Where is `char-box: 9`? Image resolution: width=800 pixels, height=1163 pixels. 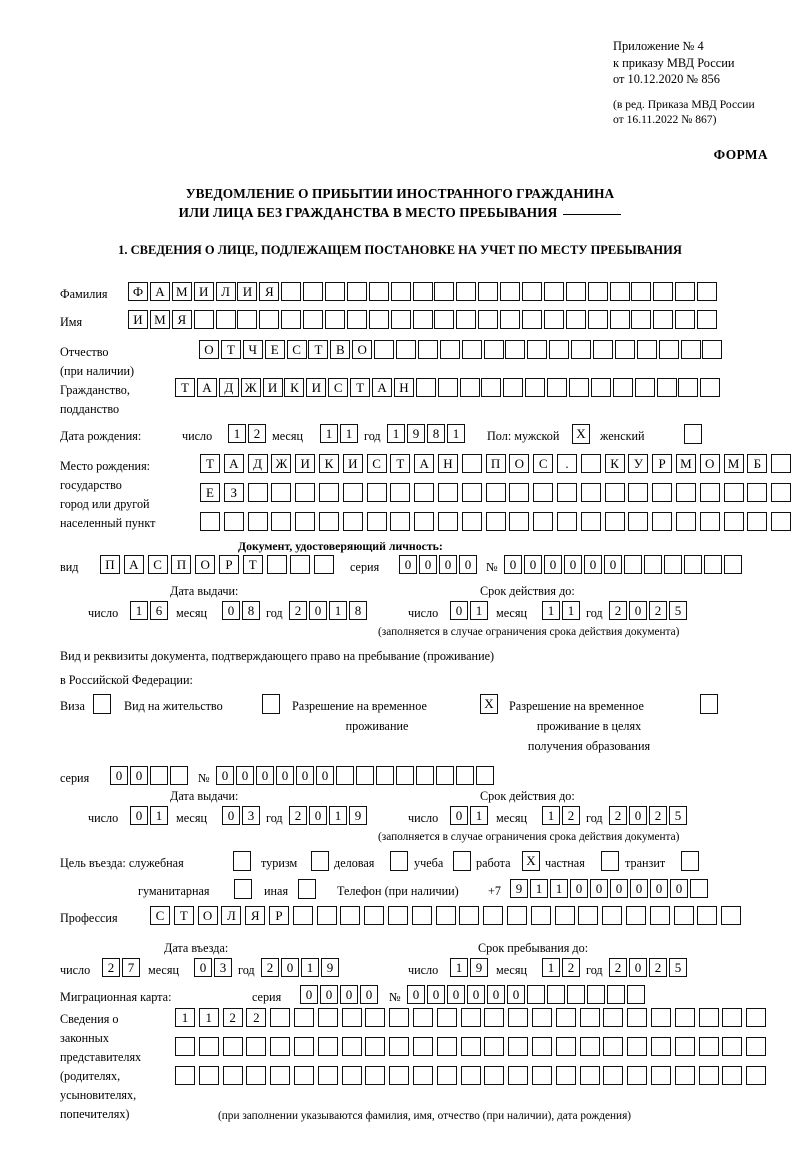 char-box: 9 is located at coordinates (358, 815).